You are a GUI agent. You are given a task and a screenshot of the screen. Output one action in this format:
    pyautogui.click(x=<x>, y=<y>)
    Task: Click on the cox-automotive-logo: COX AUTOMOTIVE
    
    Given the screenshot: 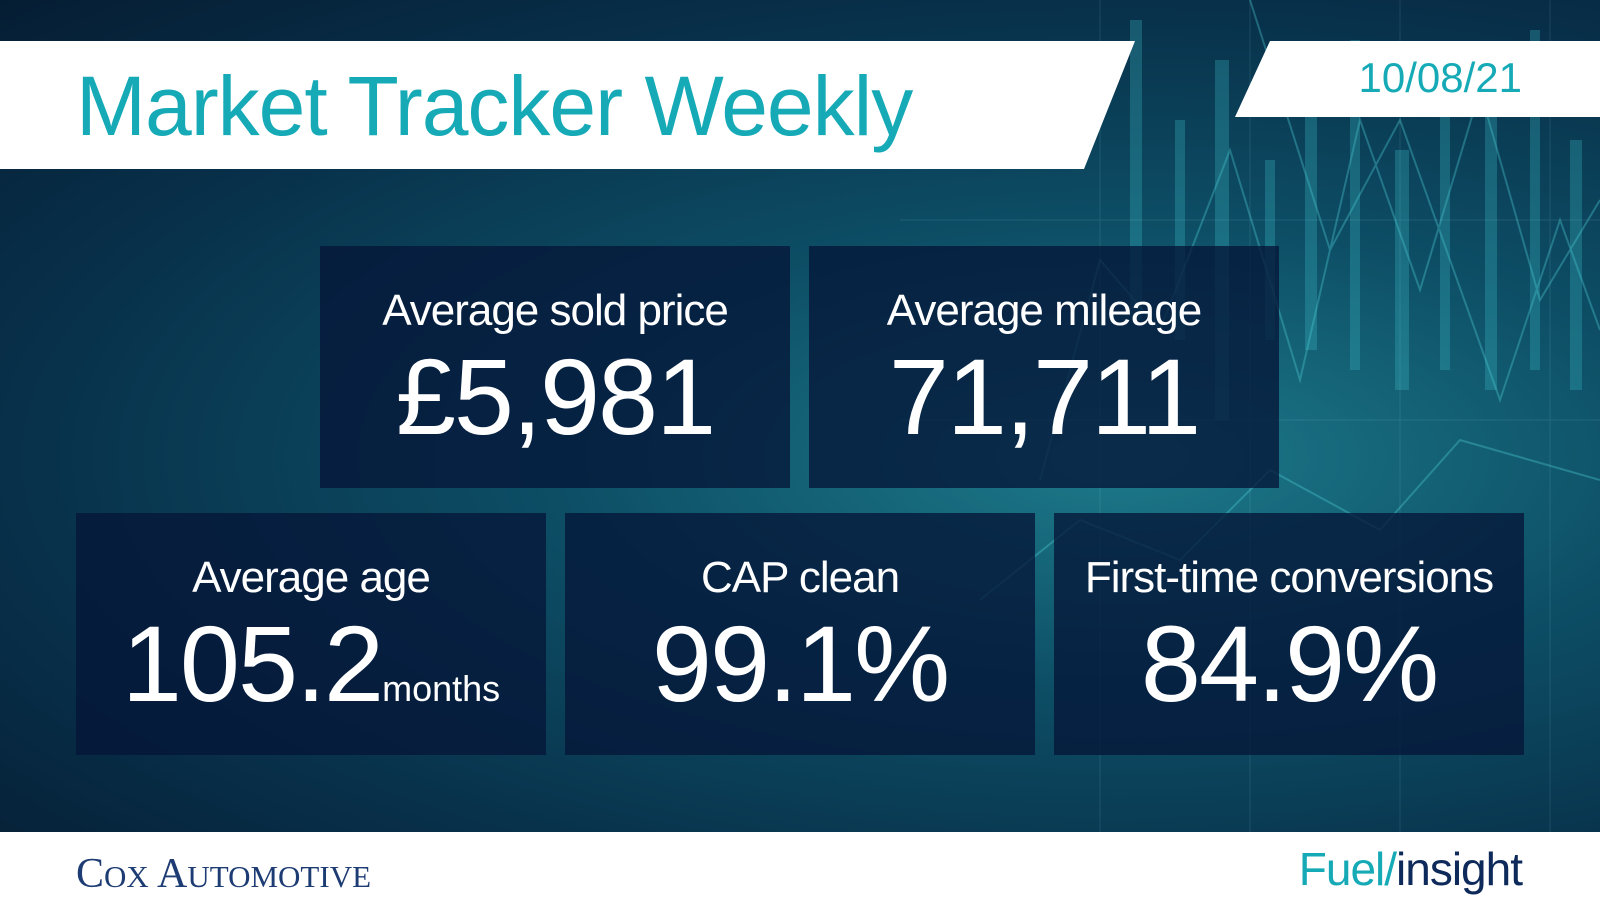 What is the action you would take?
    pyautogui.click(x=223, y=874)
    